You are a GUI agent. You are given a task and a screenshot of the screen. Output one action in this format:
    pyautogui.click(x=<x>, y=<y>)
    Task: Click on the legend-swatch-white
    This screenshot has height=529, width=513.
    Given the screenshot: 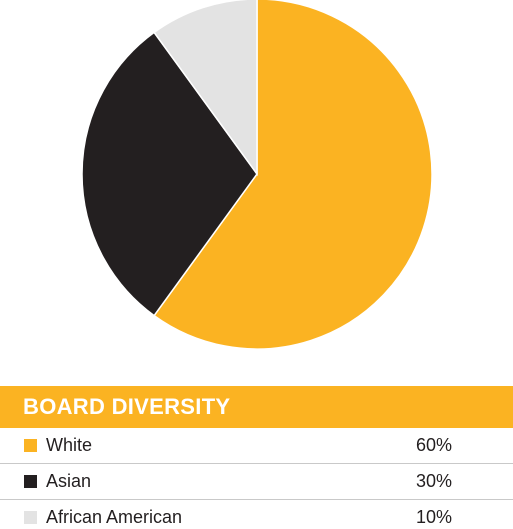 What is the action you would take?
    pyautogui.click(x=30, y=445)
    